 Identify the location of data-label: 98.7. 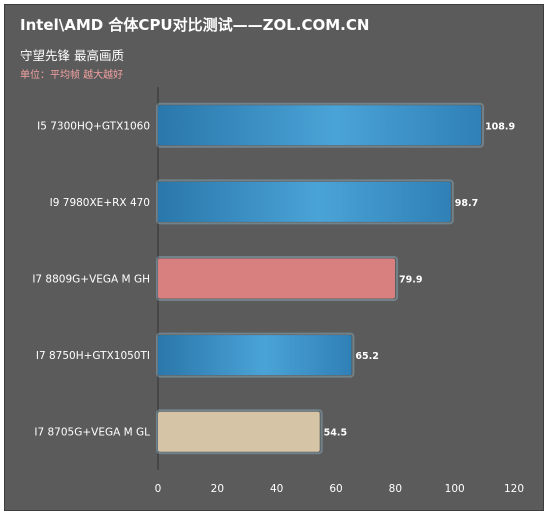
(466, 203).